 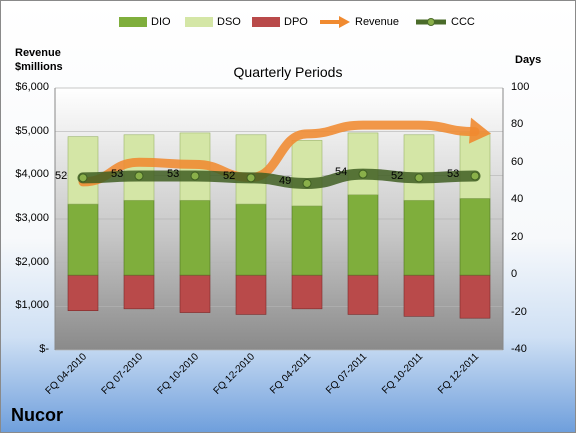 I want to click on legend-label-dso: DSO, so click(x=229, y=22).